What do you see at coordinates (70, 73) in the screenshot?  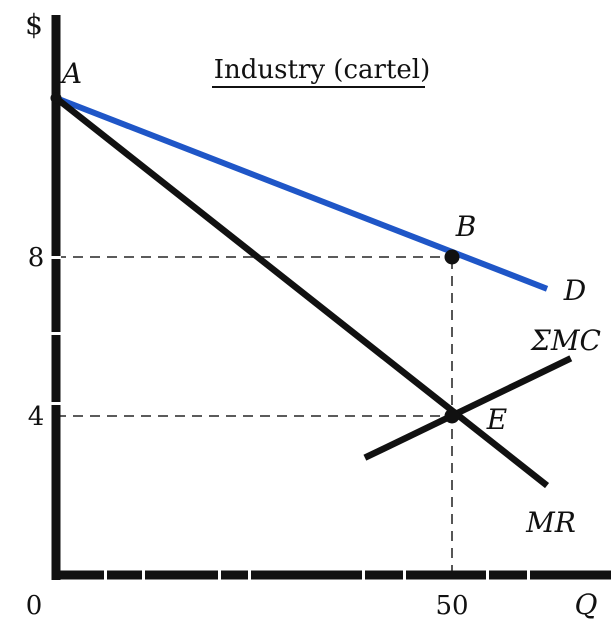 I see `point-label-a: A` at bounding box center [70, 73].